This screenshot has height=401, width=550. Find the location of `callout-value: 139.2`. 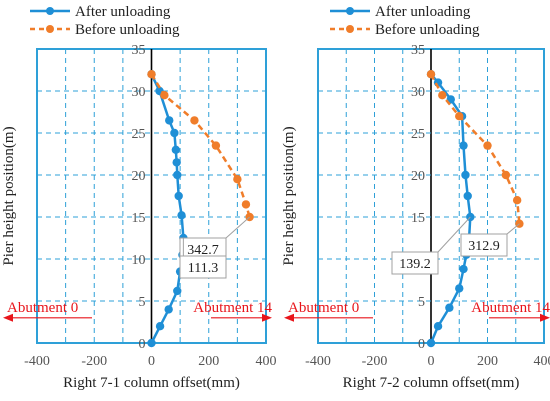

callout-value: 139.2 is located at coordinates (415, 264).